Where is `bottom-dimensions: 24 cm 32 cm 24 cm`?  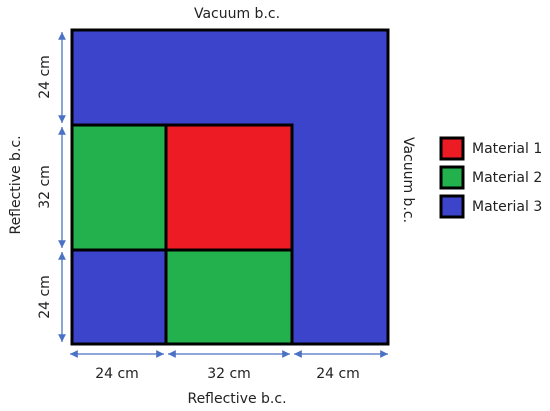
bottom-dimensions: 24 cm 32 cm 24 cm is located at coordinates (229, 366).